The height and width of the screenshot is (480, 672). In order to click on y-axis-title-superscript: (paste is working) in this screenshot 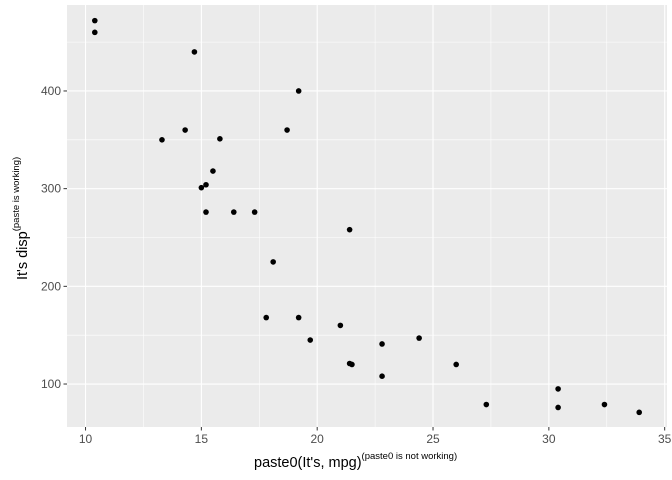, I will do `click(16, 194)`.